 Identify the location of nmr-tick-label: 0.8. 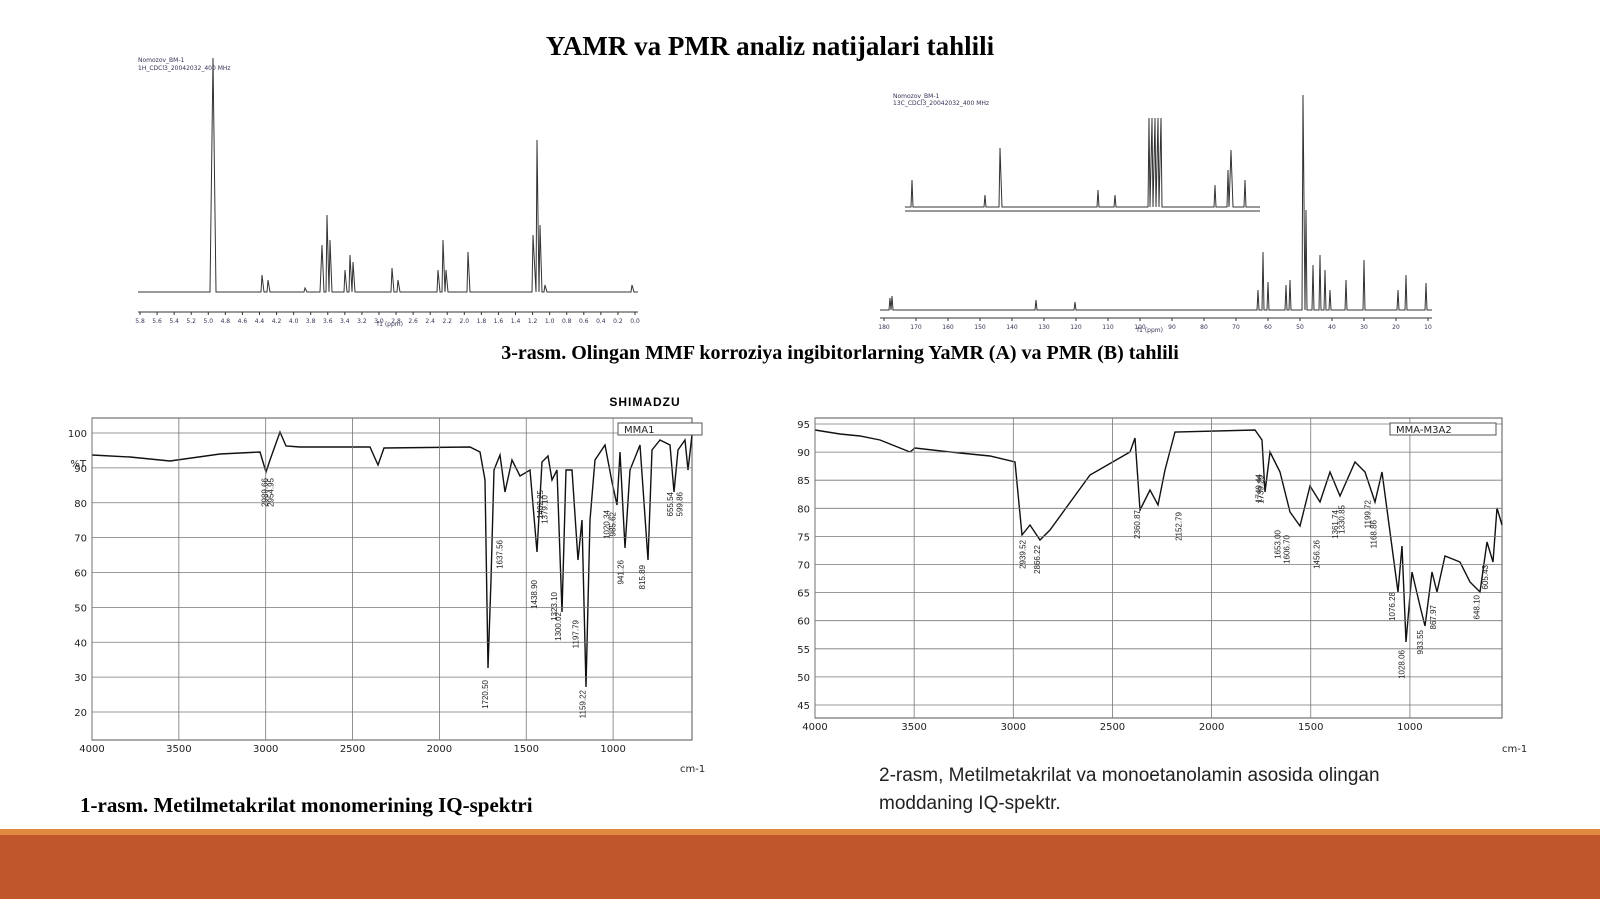
(567, 321).